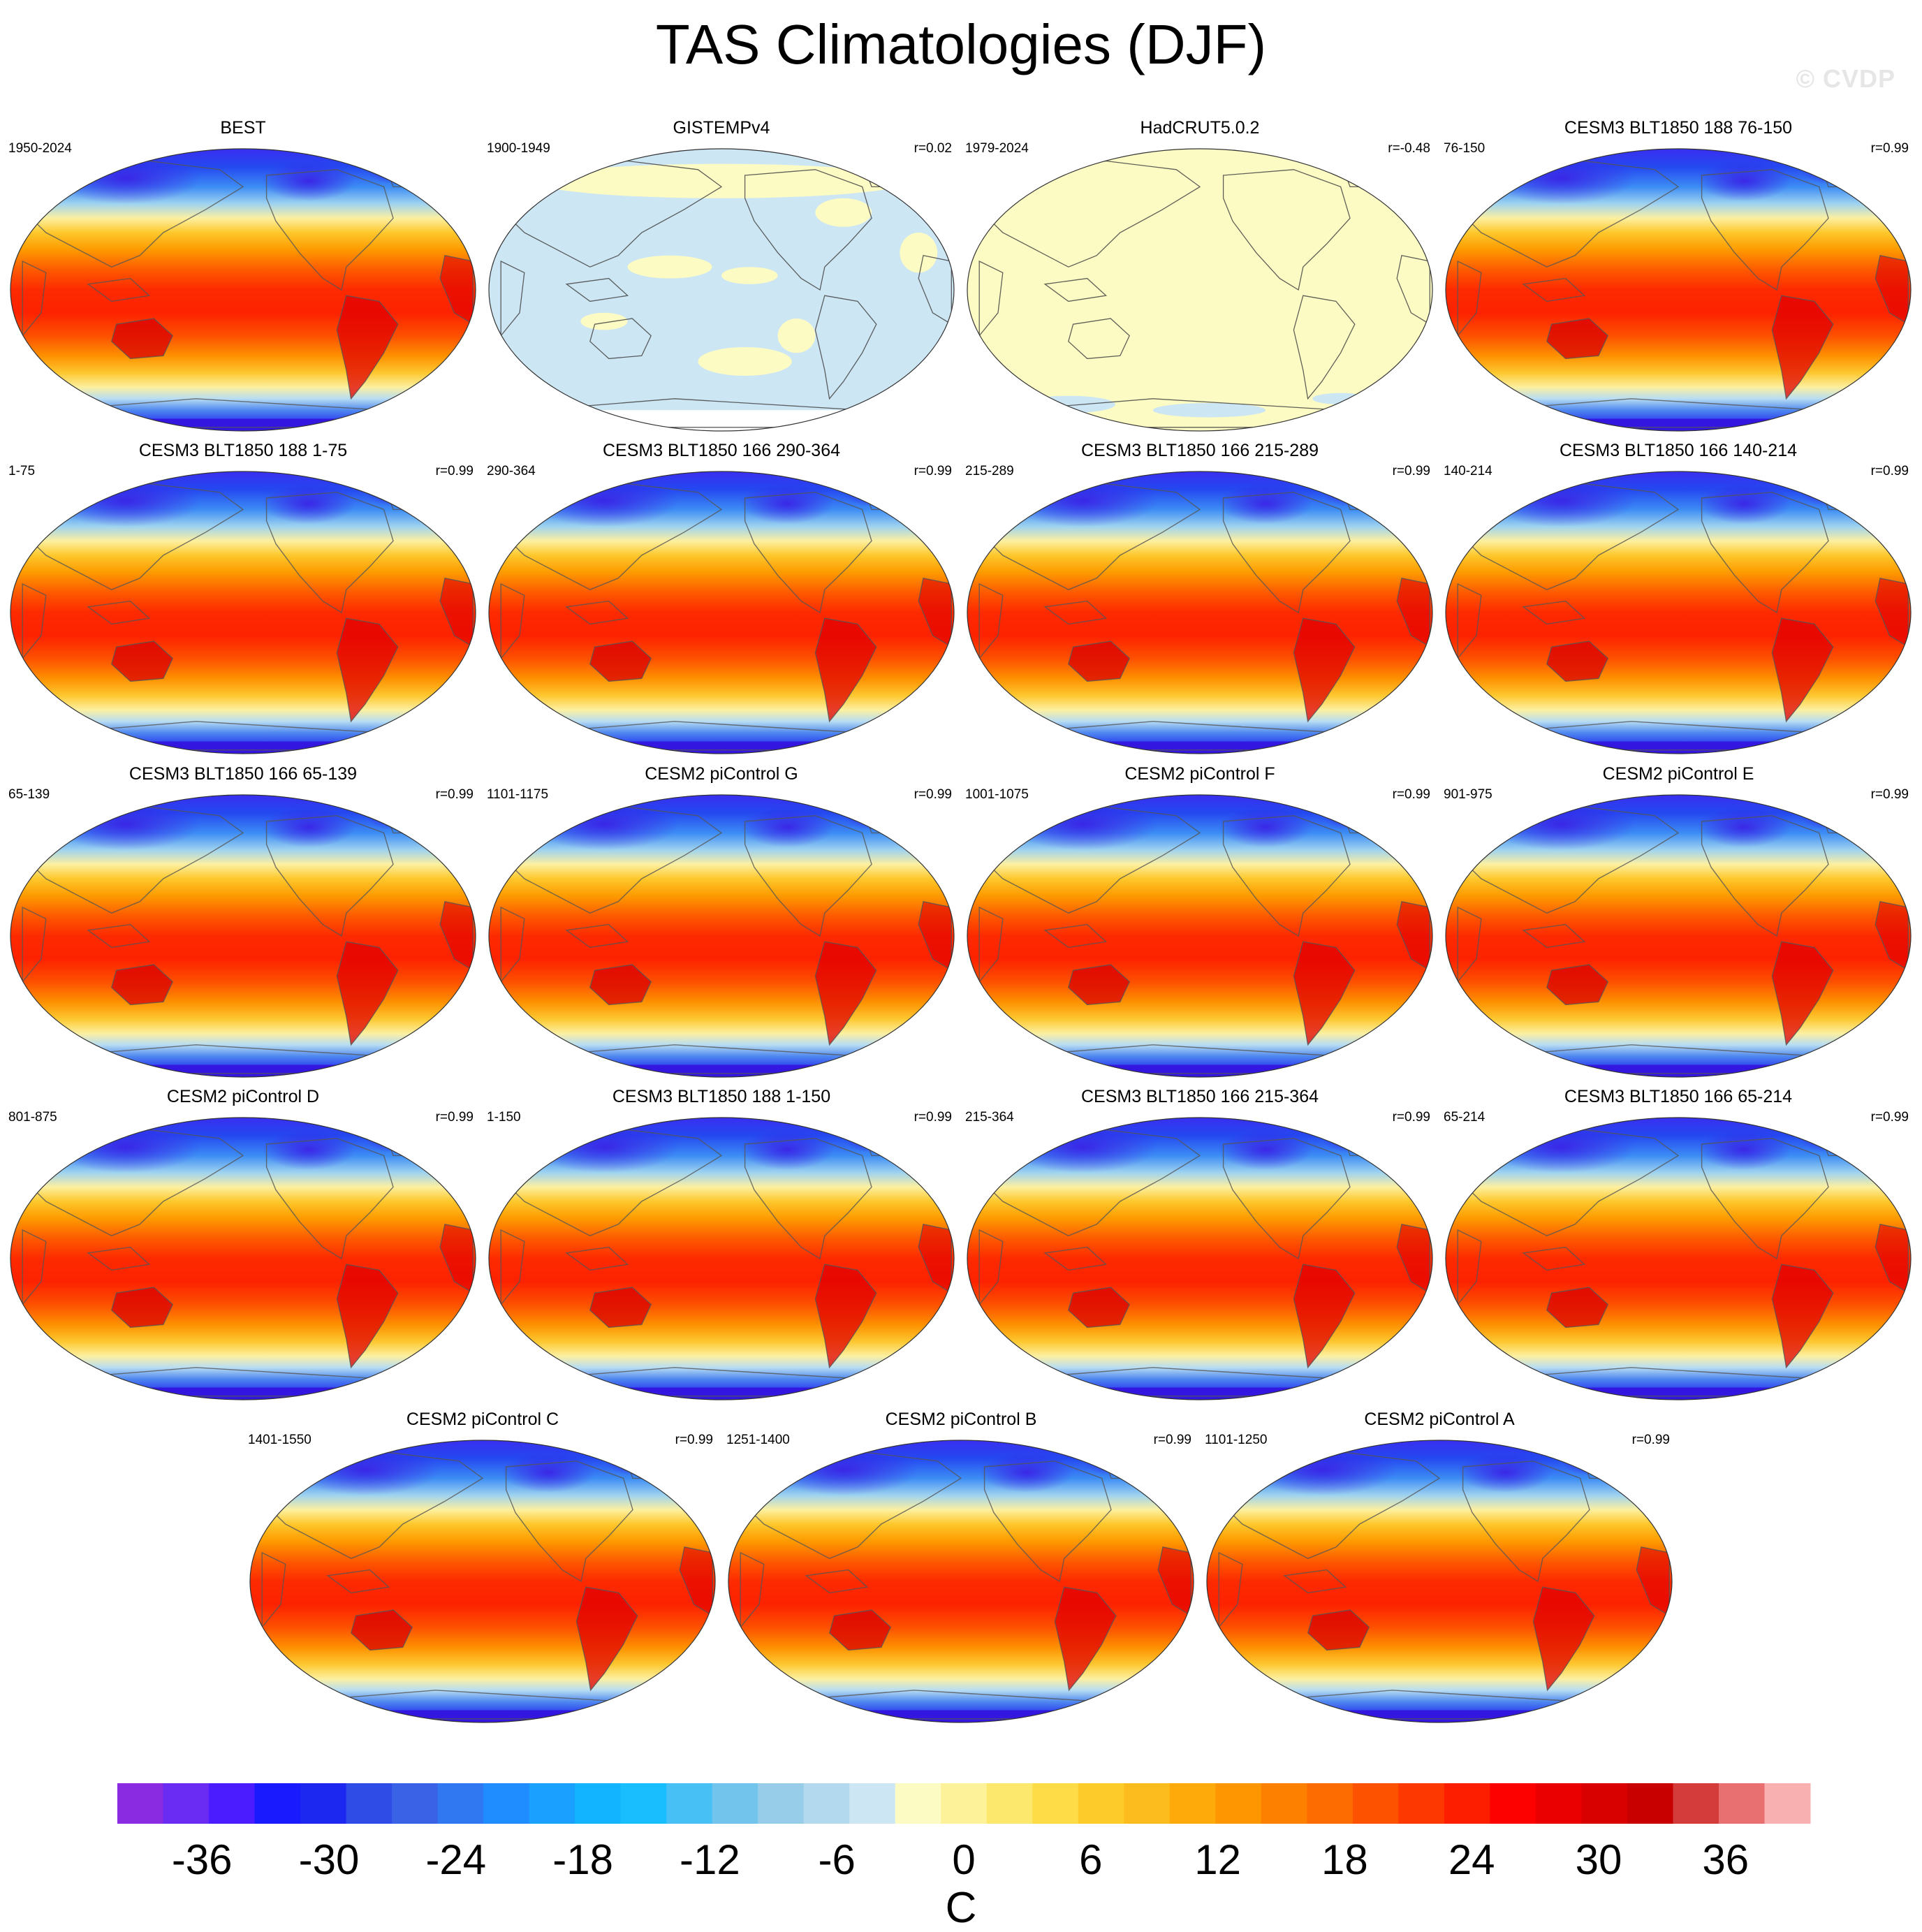 The image size is (1922, 1932). What do you see at coordinates (721, 1096) in the screenshot?
I see `panel-title: CESM3 BLT1850 188 1-150` at bounding box center [721, 1096].